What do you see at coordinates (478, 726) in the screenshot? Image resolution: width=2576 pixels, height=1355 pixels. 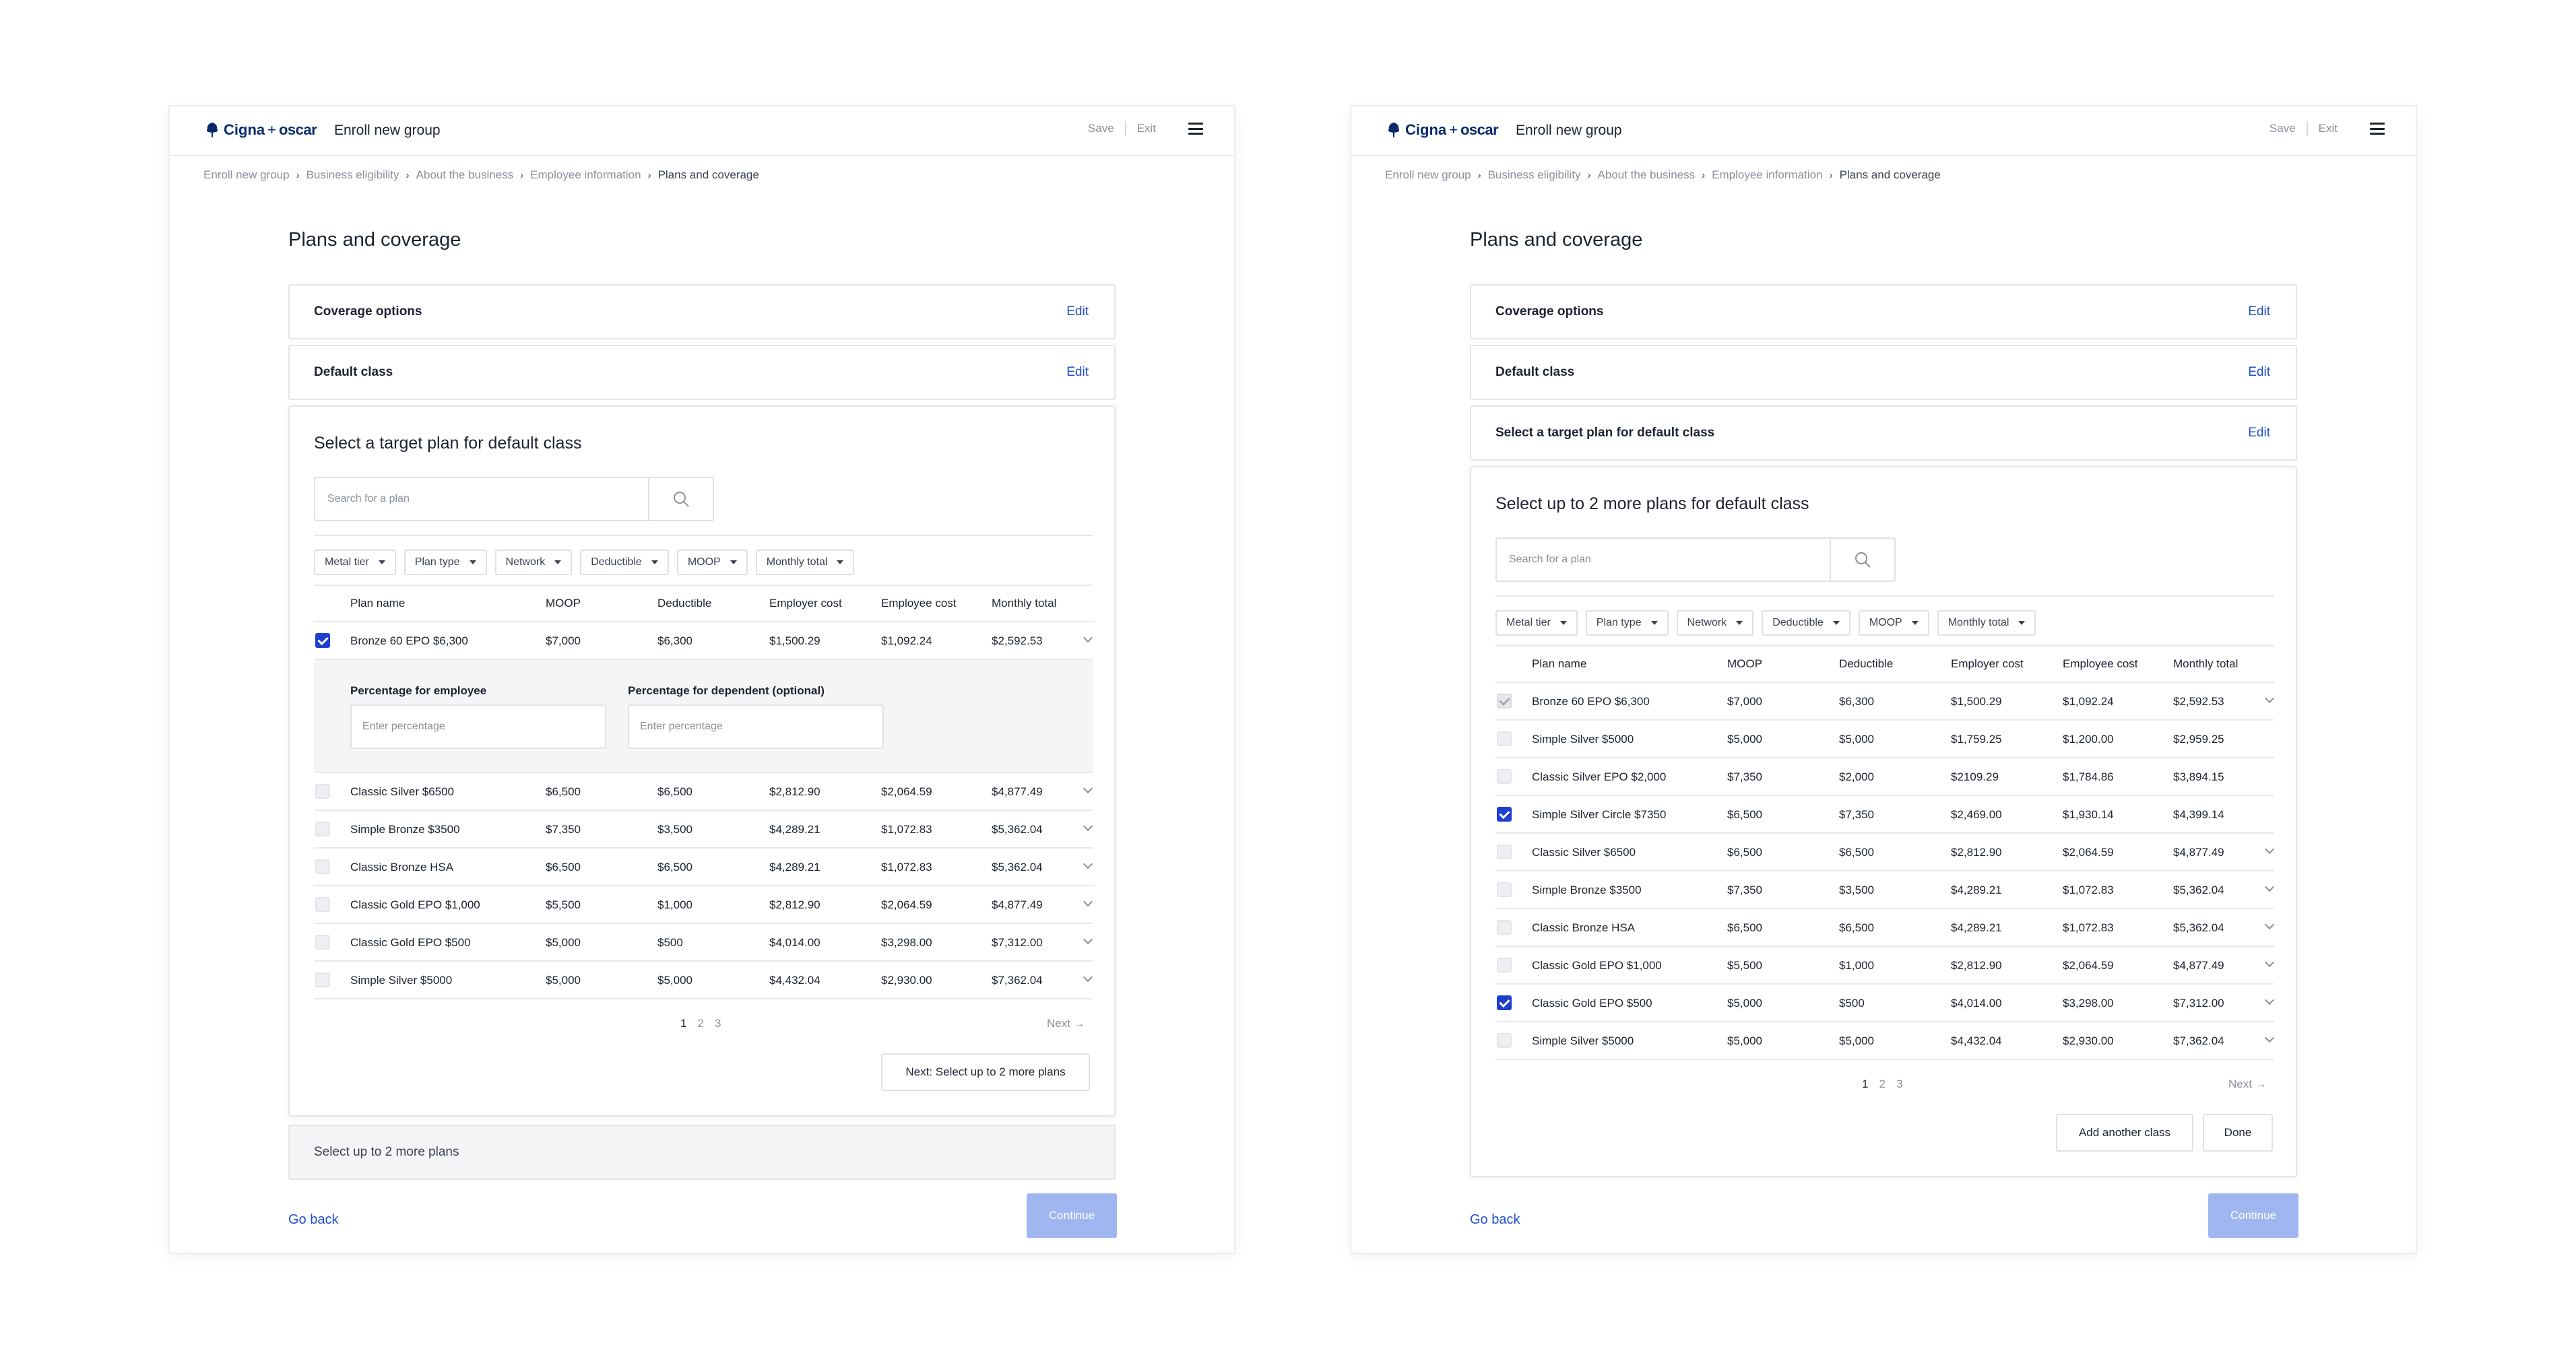 I see `employee-percentage-input` at bounding box center [478, 726].